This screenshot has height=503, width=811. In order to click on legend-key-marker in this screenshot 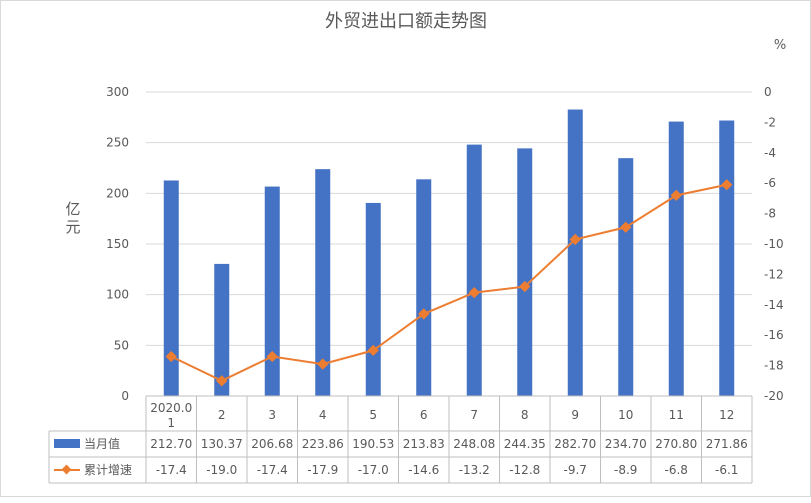, I will do `click(66, 469)`.